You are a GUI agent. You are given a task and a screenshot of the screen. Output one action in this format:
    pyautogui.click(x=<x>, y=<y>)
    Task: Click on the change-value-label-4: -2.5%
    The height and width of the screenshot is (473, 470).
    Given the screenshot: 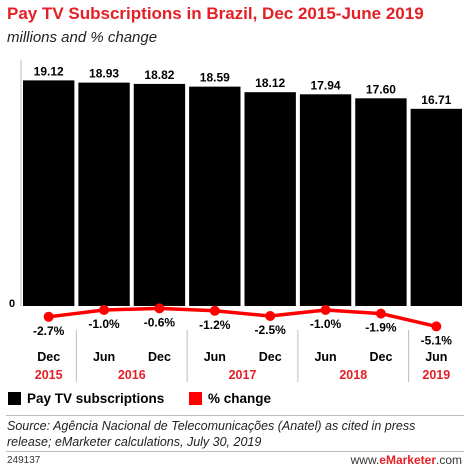 What is the action you would take?
    pyautogui.click(x=271, y=330)
    